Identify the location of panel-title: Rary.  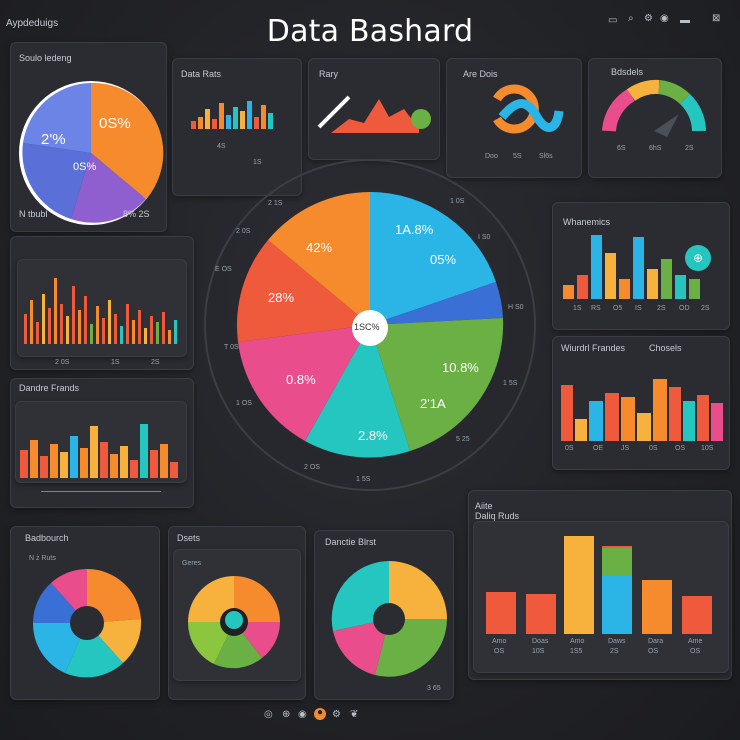
(329, 74).